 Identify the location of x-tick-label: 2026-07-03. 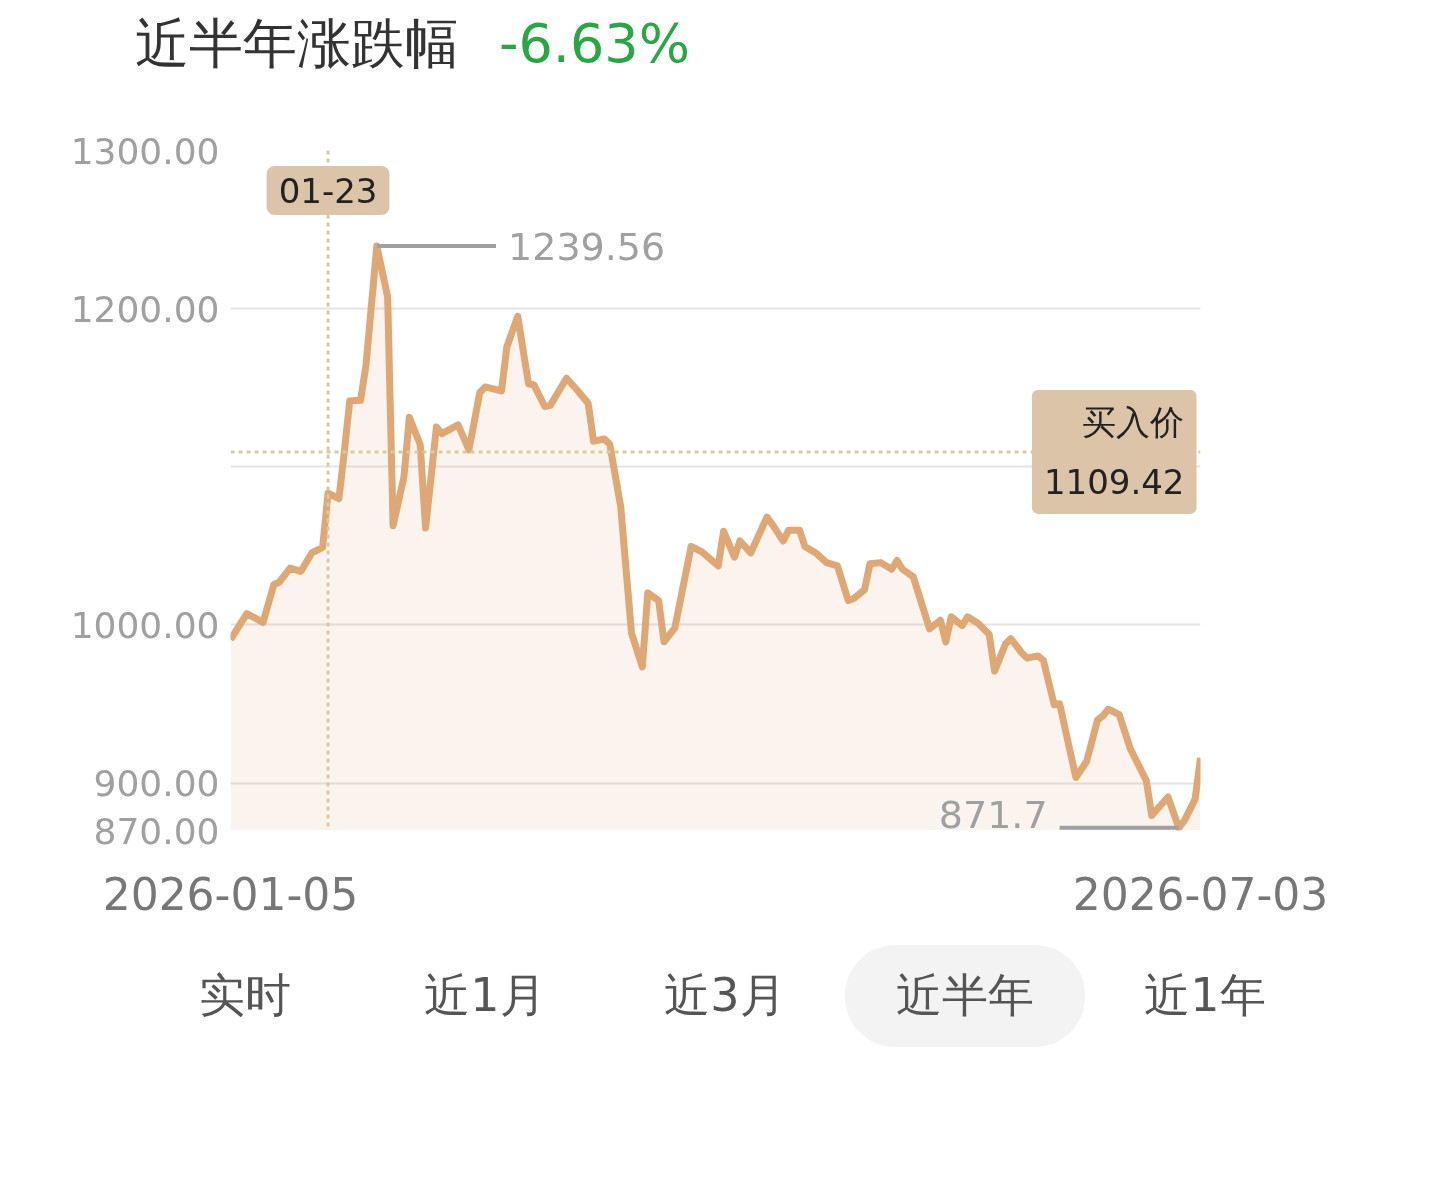
(1200, 894).